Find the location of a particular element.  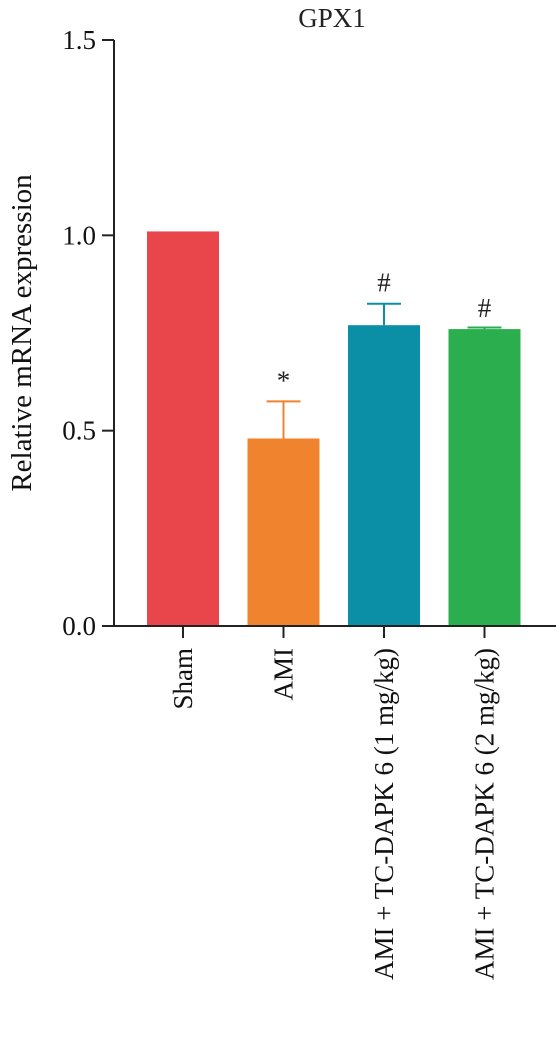

y-axis-label: Relative mRNA expression is located at coordinates (22, 333).